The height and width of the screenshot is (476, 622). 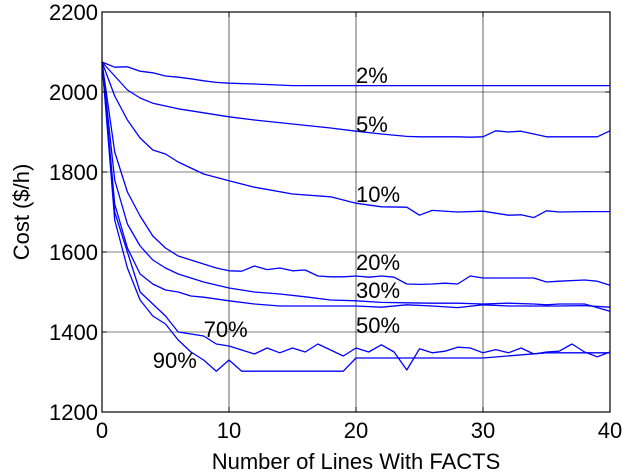 What do you see at coordinates (226, 329) in the screenshot?
I see `series-label: 70%` at bounding box center [226, 329].